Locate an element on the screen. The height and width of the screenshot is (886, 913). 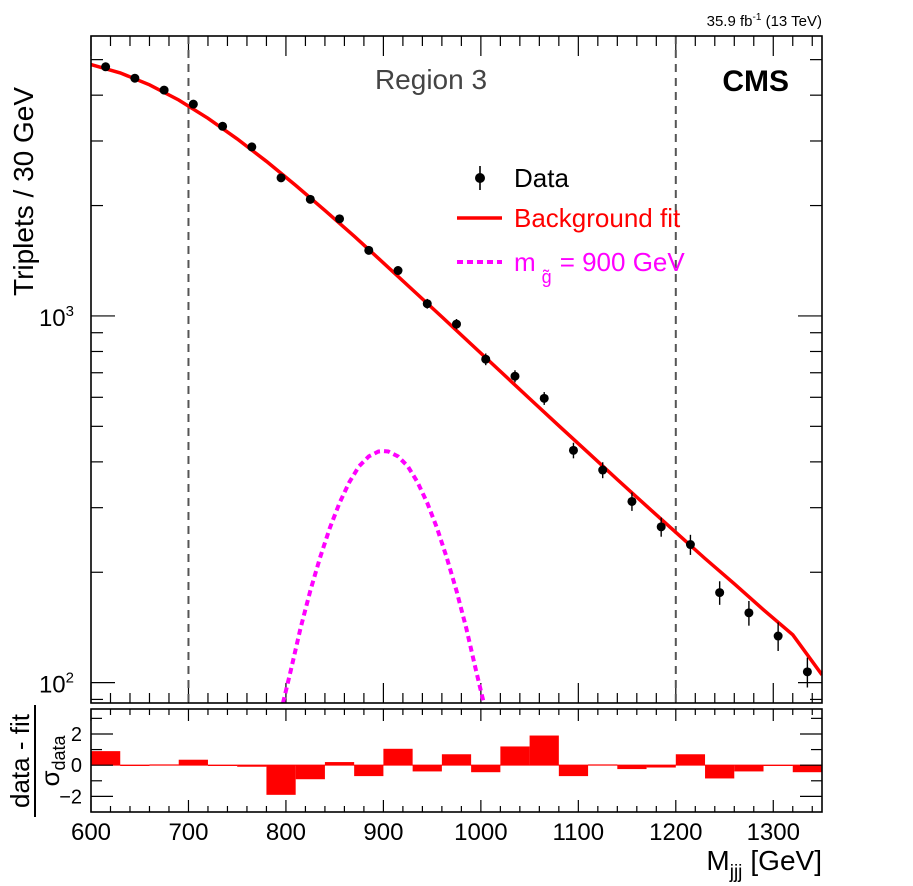
legend-signal-prefix: m is located at coordinates (525, 262).